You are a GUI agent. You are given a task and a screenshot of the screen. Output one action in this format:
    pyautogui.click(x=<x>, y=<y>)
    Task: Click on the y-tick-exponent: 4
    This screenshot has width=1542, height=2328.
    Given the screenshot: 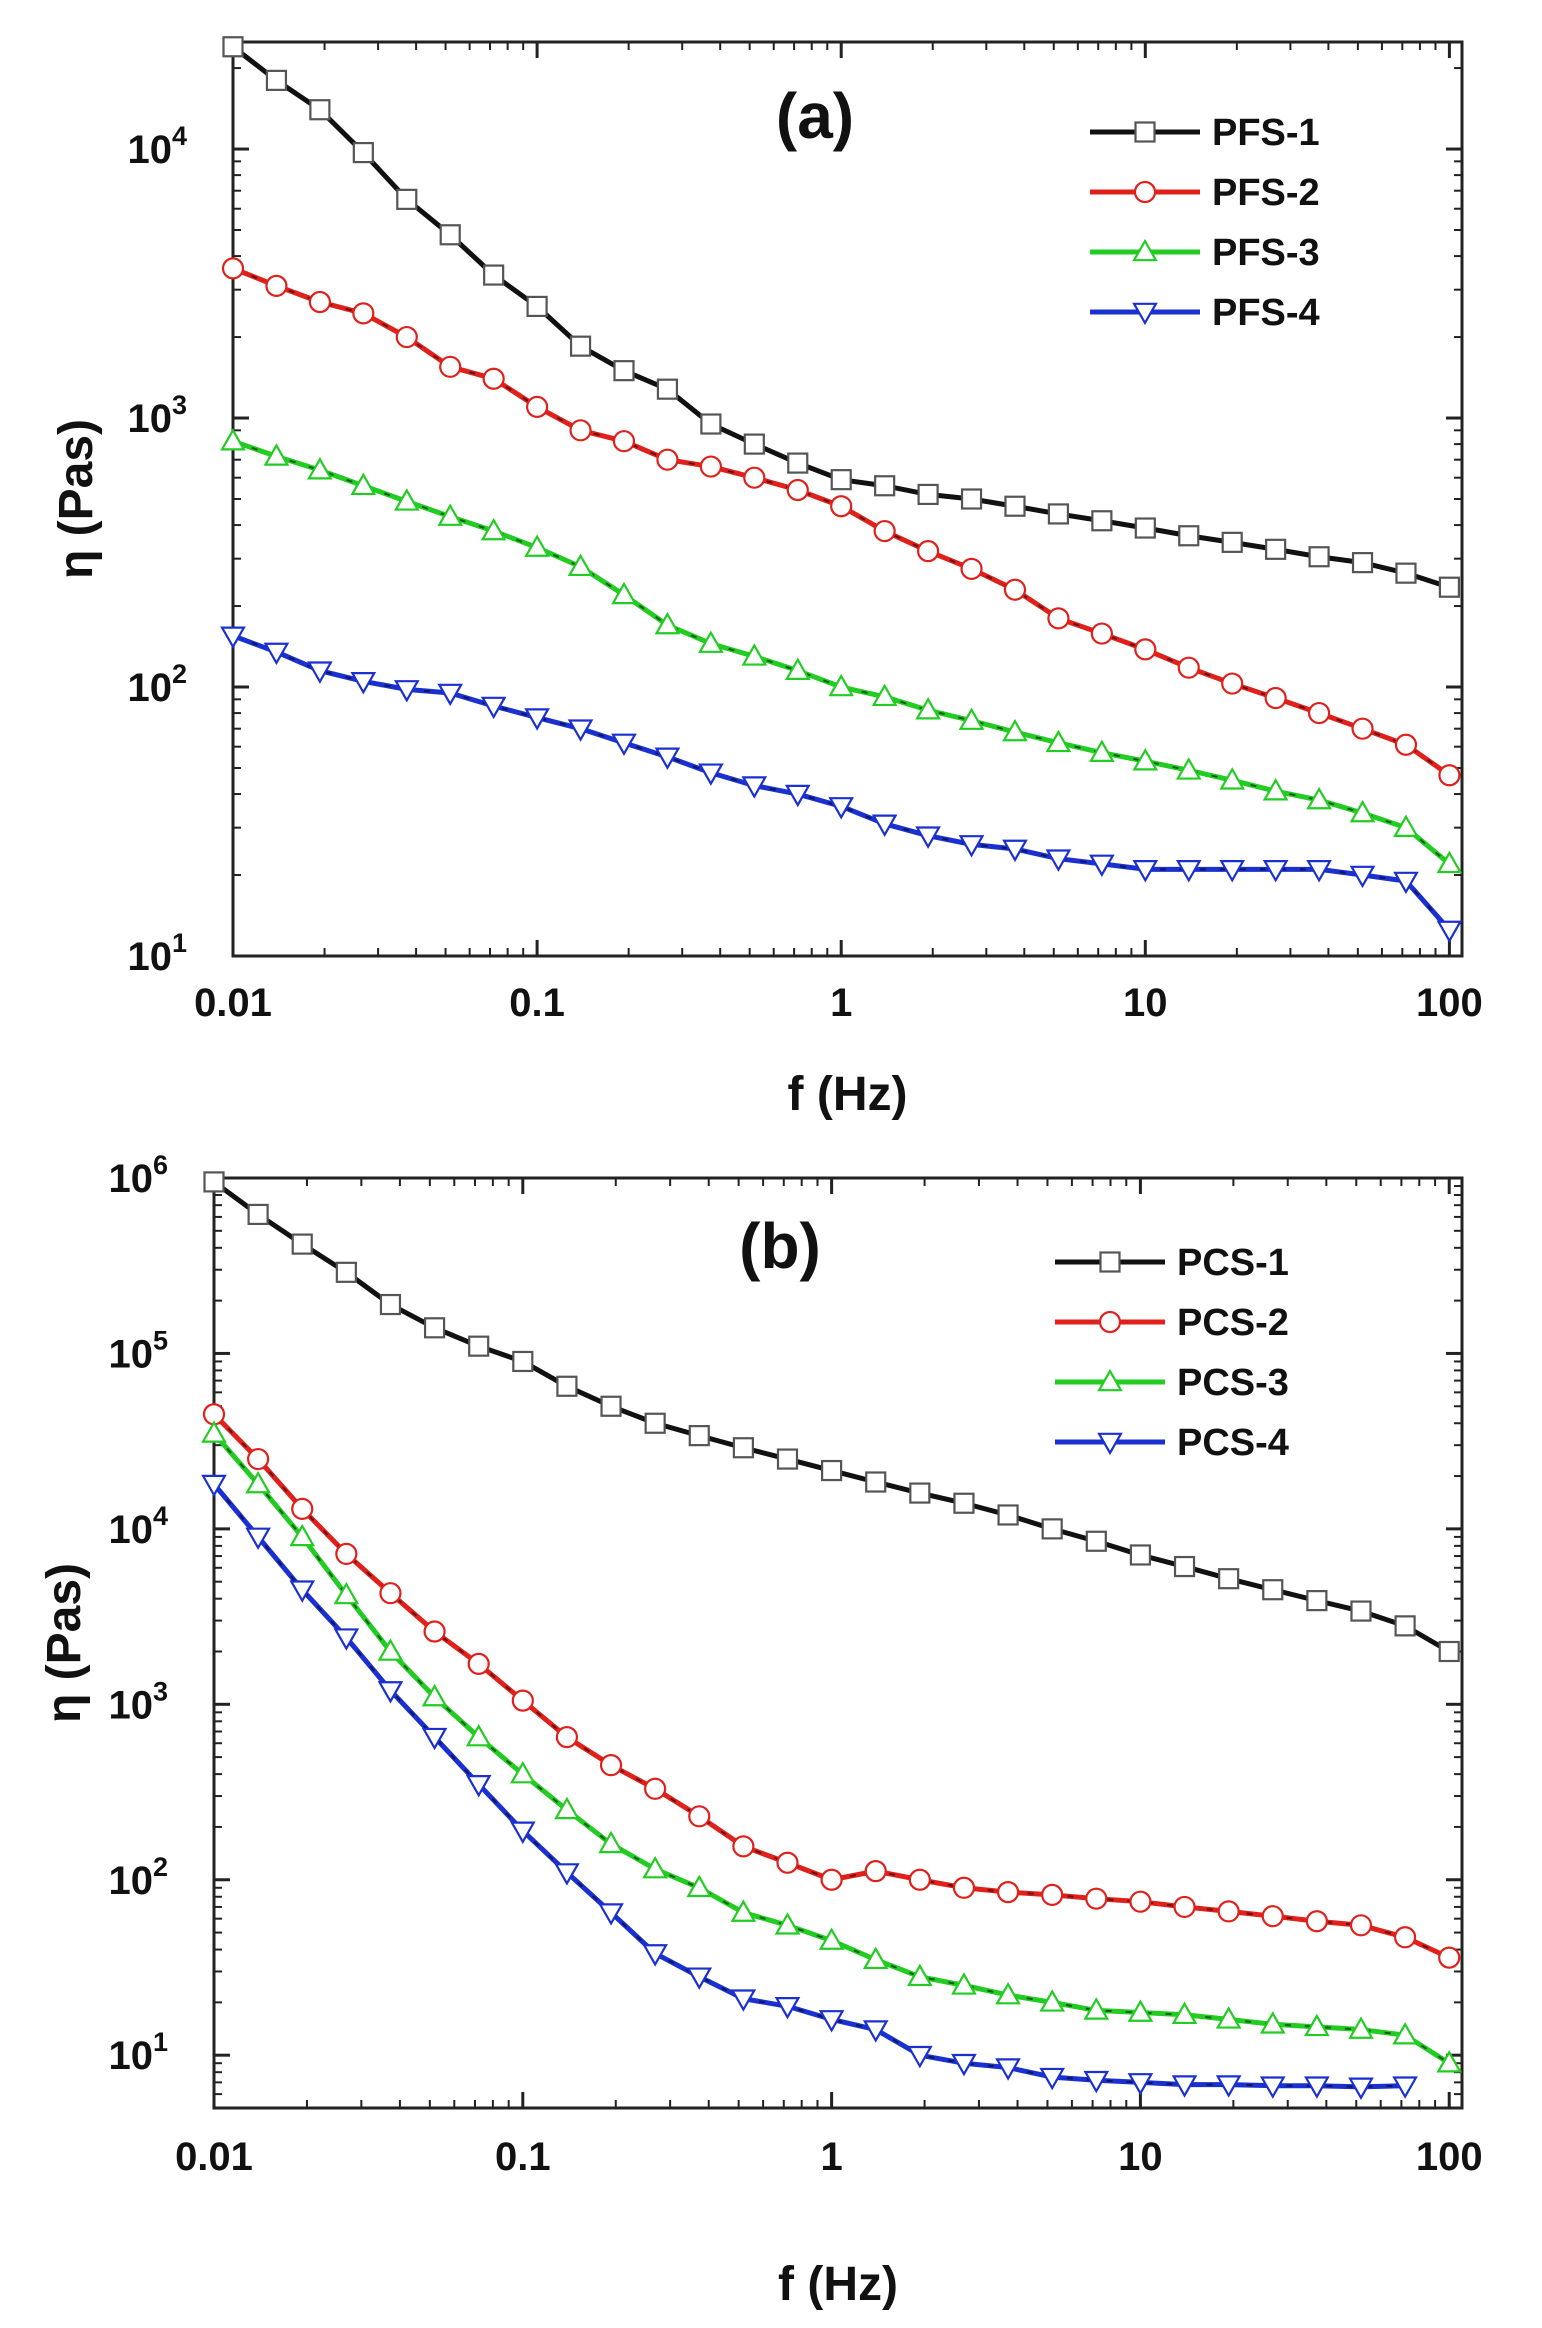 What is the action you would take?
    pyautogui.click(x=179, y=136)
    